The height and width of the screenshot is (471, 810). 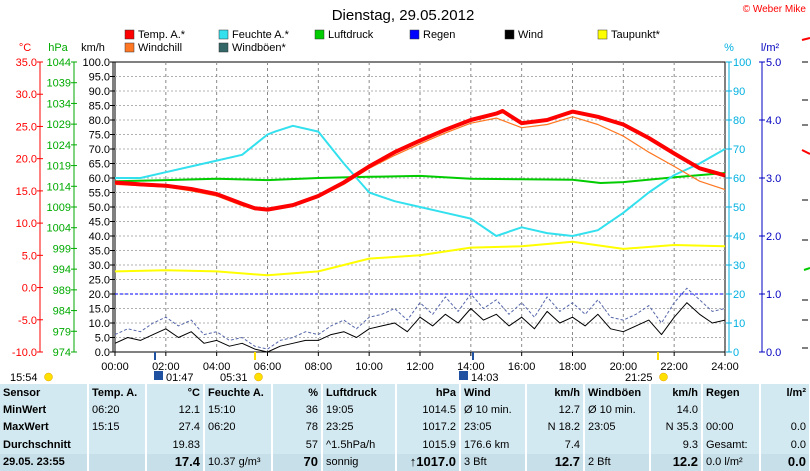 I want to click on hpa-tick-label: 1024, so click(x=59, y=146).